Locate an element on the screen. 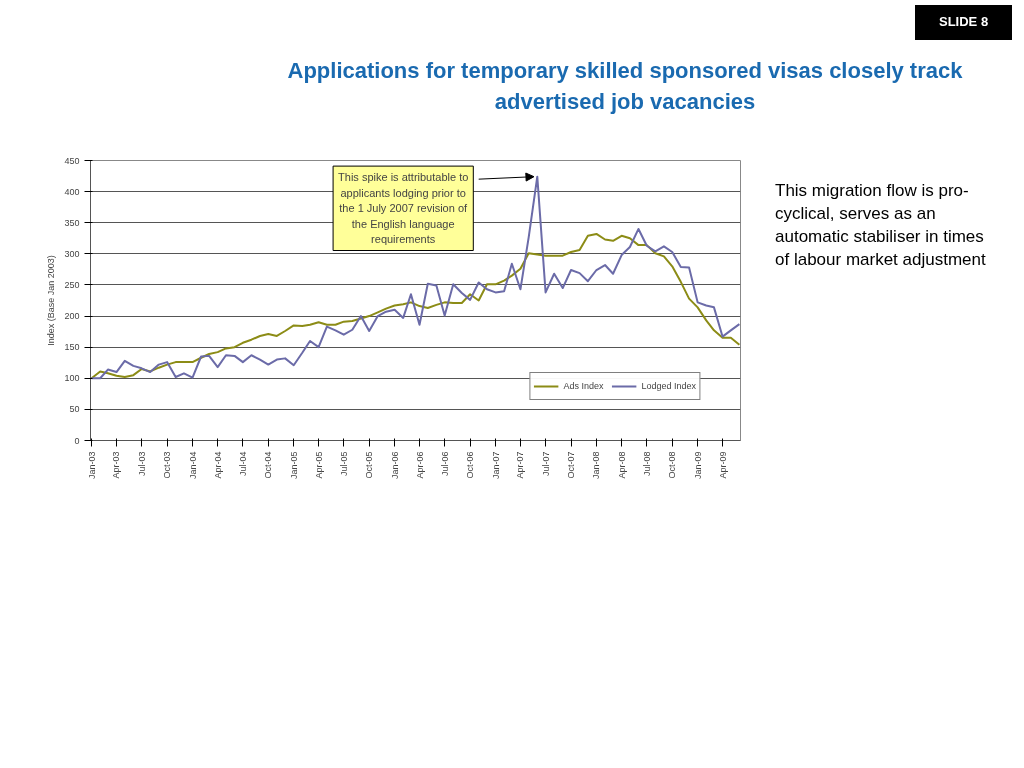 The height and width of the screenshot is (768, 1024). x-tick-label: Jul-05 is located at coordinates (343, 464).